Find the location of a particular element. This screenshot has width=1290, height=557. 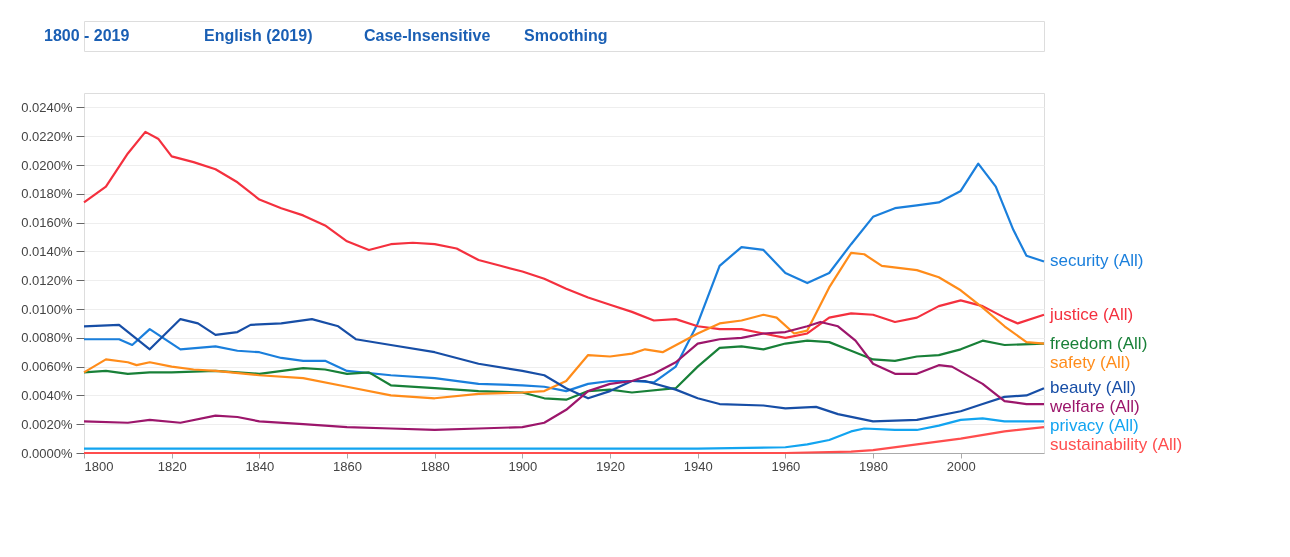

series-label: beauty (All) is located at coordinates (1093, 388).